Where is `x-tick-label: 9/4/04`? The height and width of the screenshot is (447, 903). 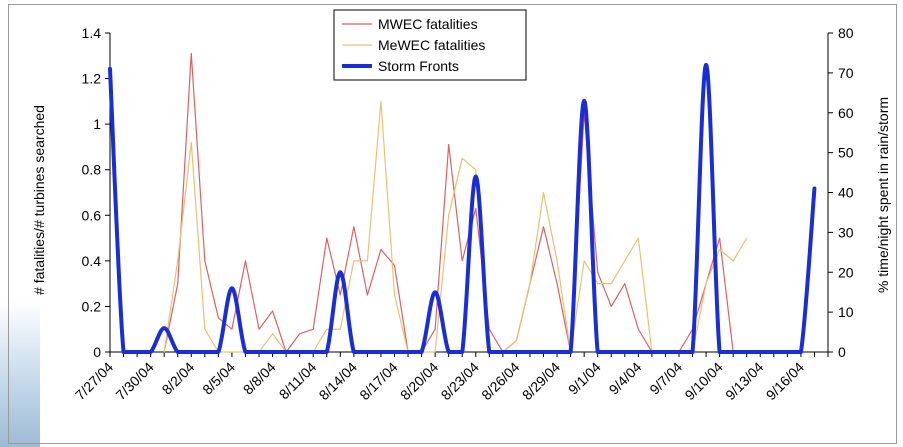
x-tick-label: 9/4/04 is located at coordinates (625, 378).